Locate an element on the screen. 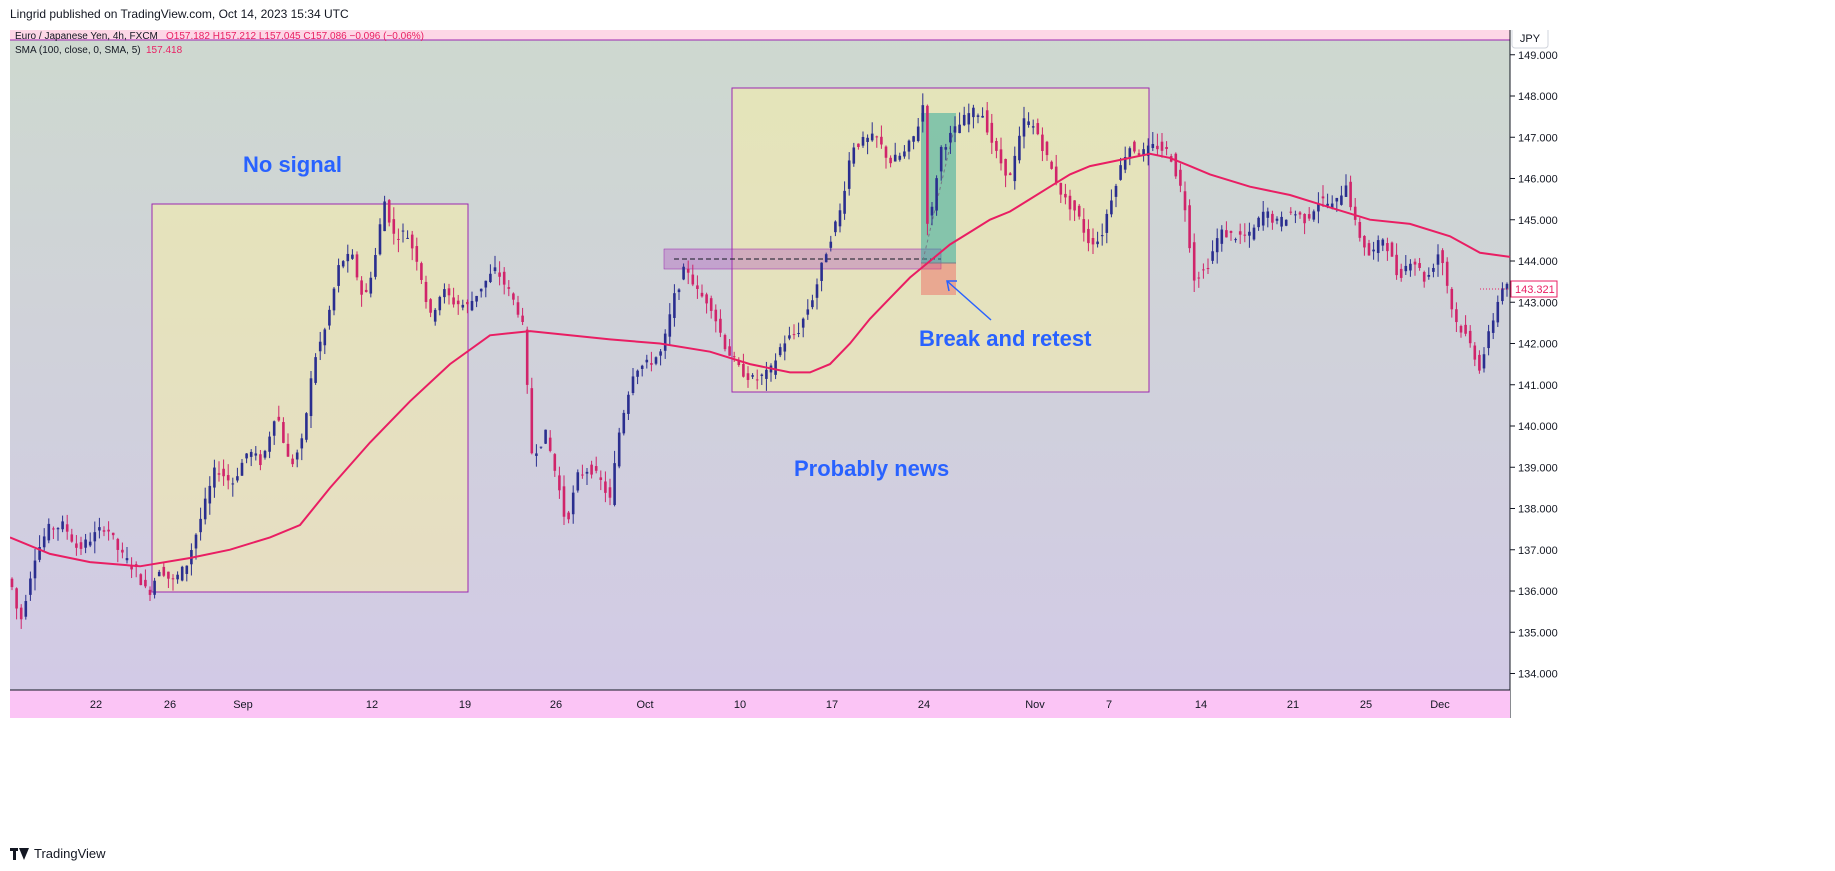 Image resolution: width=1835 pixels, height=871 pixels. time-tick-label: 26 is located at coordinates (170, 705).